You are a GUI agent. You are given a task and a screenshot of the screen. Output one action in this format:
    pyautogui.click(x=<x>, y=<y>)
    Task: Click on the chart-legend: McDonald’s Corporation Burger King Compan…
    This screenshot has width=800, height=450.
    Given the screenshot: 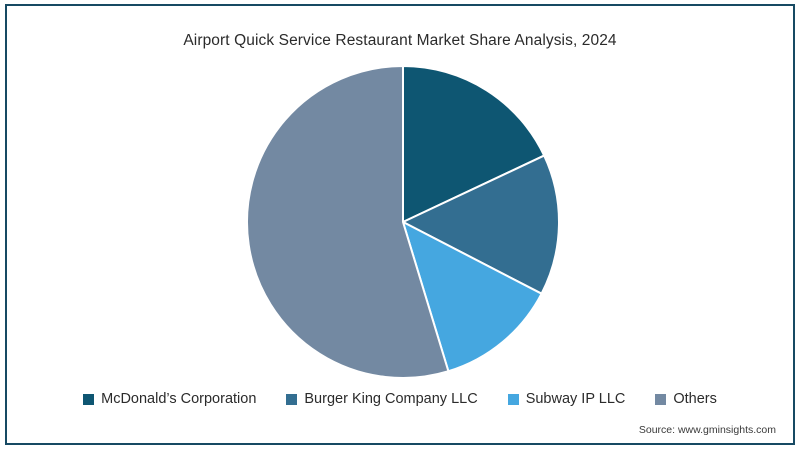 What is the action you would take?
    pyautogui.click(x=400, y=399)
    